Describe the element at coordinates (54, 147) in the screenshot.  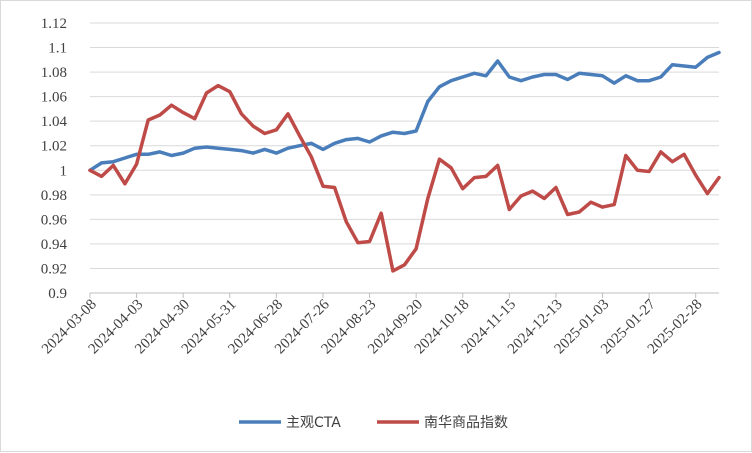
I see `y-tick-label: 1.02` at that location.